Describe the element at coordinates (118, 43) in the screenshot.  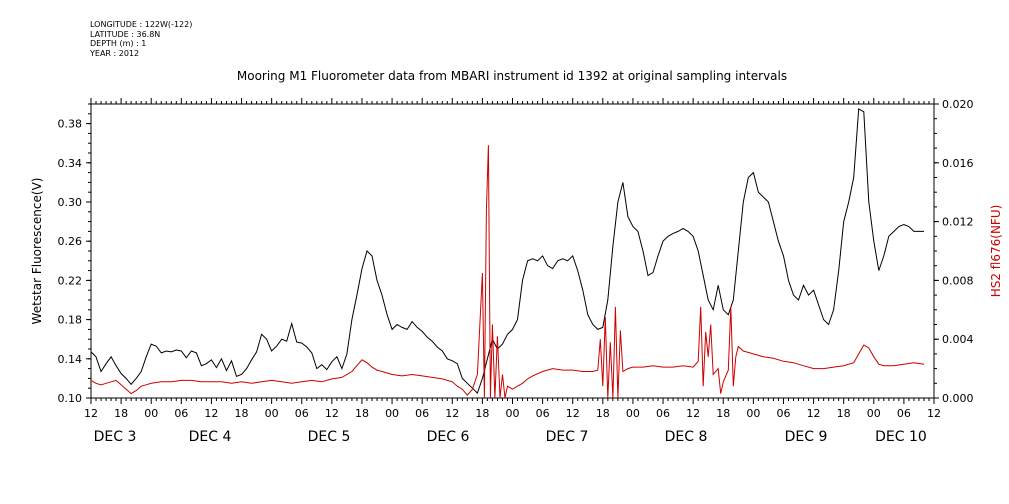
I see `metadata-depth: DEPTH (m) : 1` at that location.